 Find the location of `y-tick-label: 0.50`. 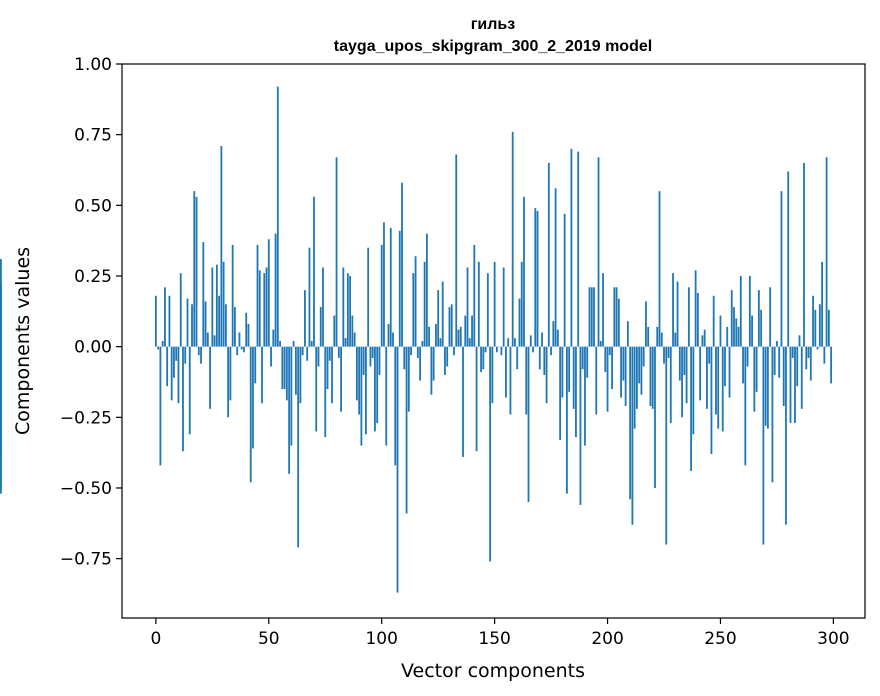

y-tick-label: 0.50 is located at coordinates (93, 206).